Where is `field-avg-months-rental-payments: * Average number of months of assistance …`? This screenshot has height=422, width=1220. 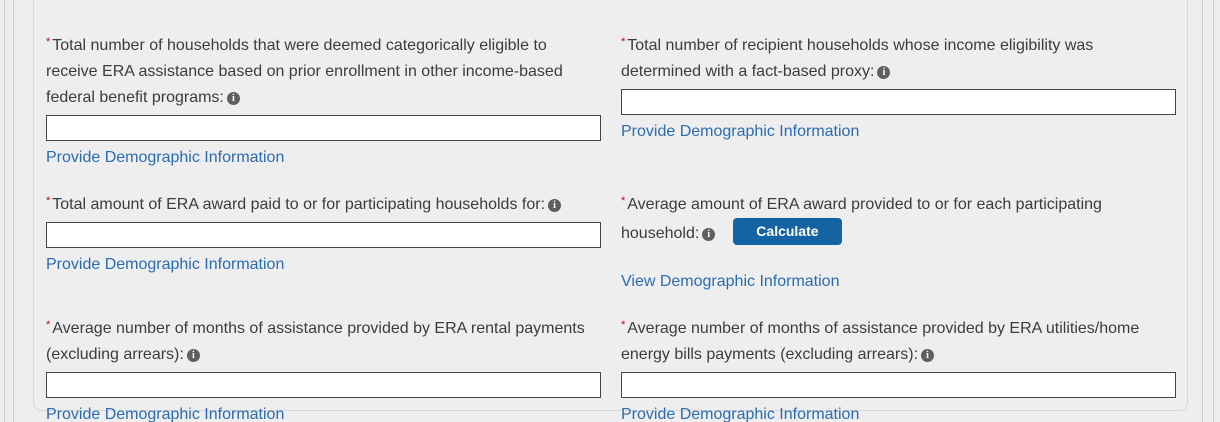 field-avg-months-rental-payments: * Average number of months of assistance … is located at coordinates (323, 367).